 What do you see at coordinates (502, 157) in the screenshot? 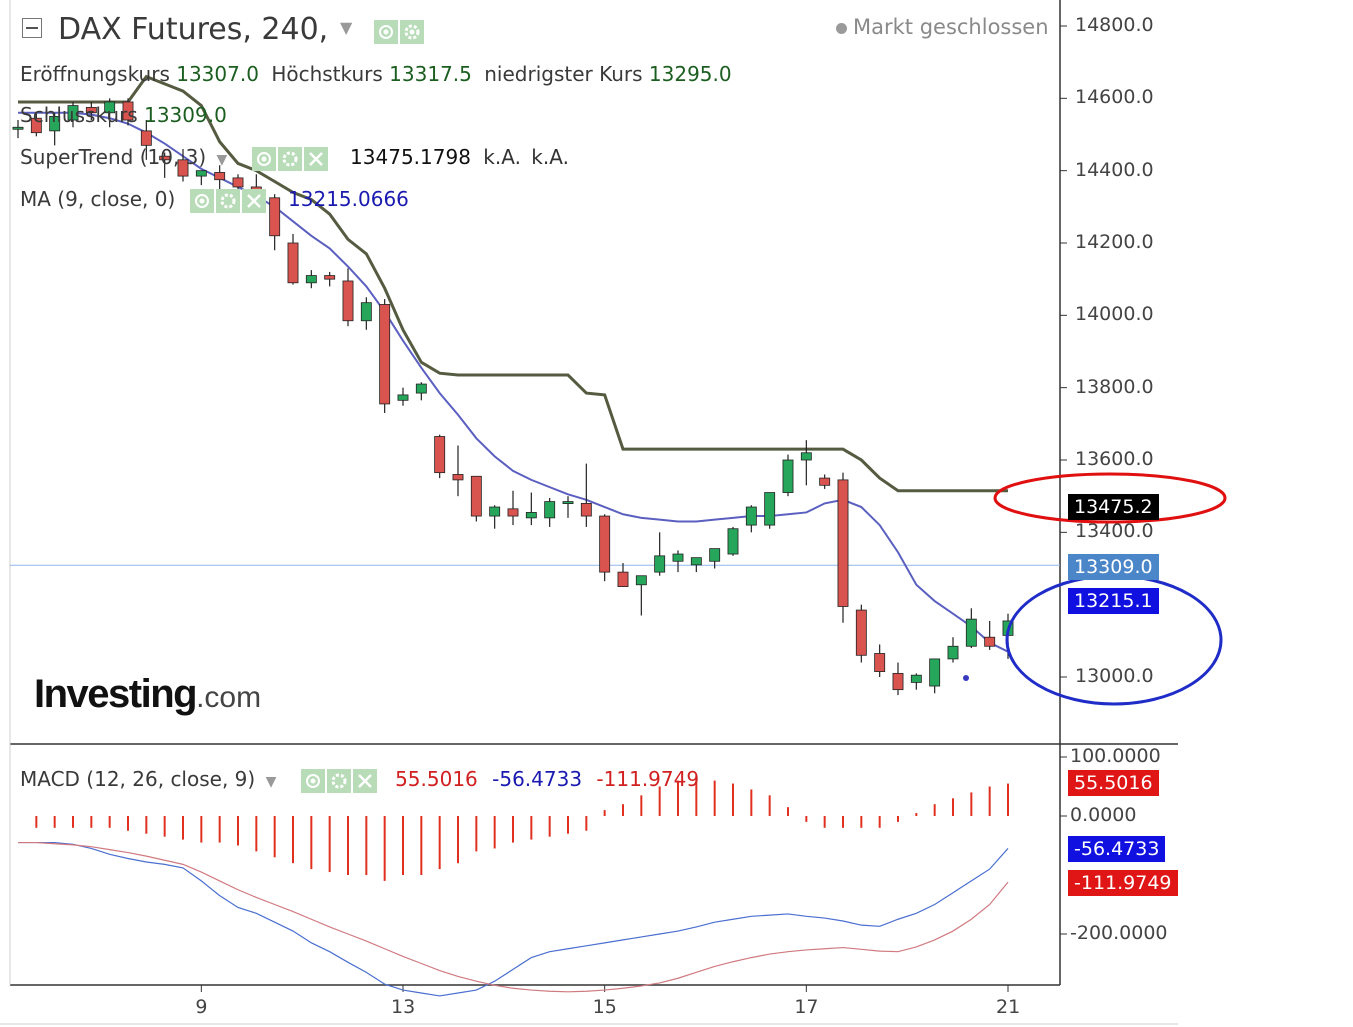
I see `supertrend-extra-1: k.A.` at bounding box center [502, 157].